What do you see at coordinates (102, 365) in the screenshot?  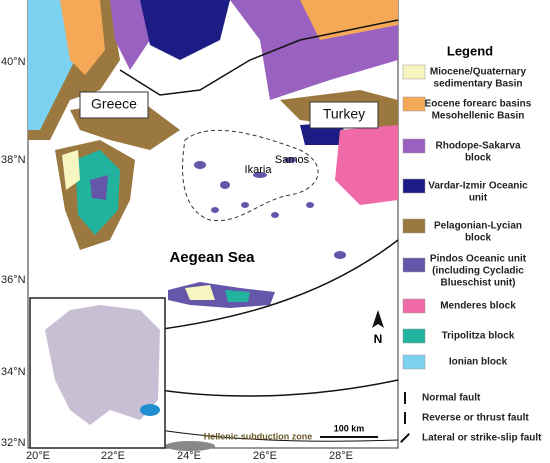 I see `inset-europe` at bounding box center [102, 365].